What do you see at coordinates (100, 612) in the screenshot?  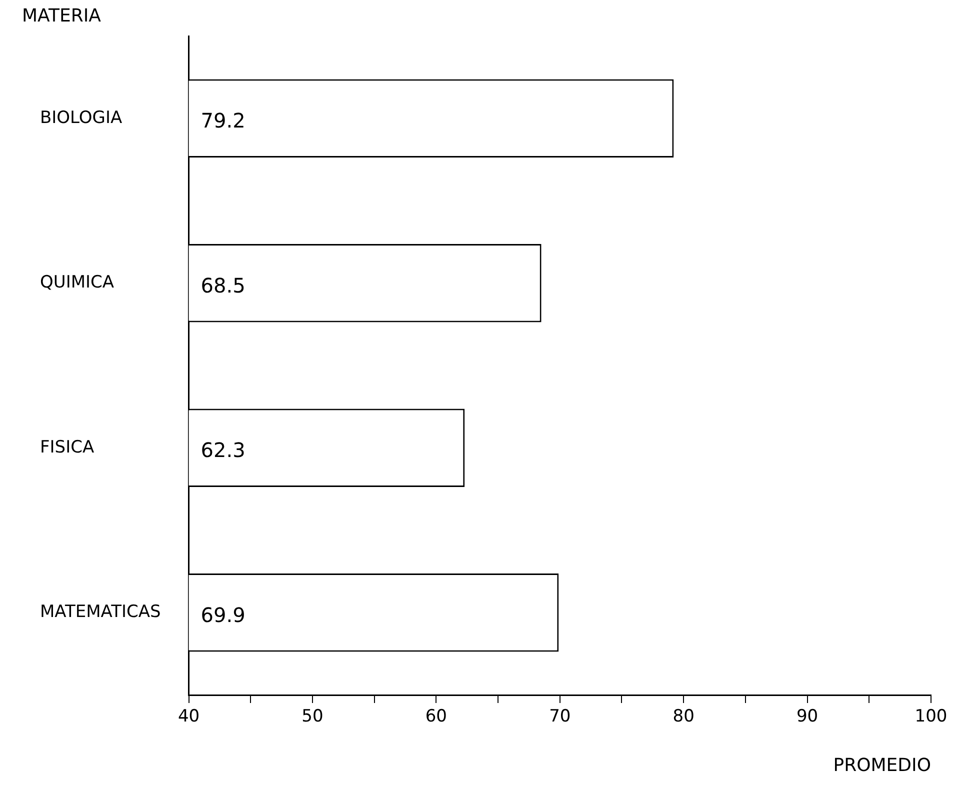 I see `y-tick-label: MATEMATICAS` at bounding box center [100, 612].